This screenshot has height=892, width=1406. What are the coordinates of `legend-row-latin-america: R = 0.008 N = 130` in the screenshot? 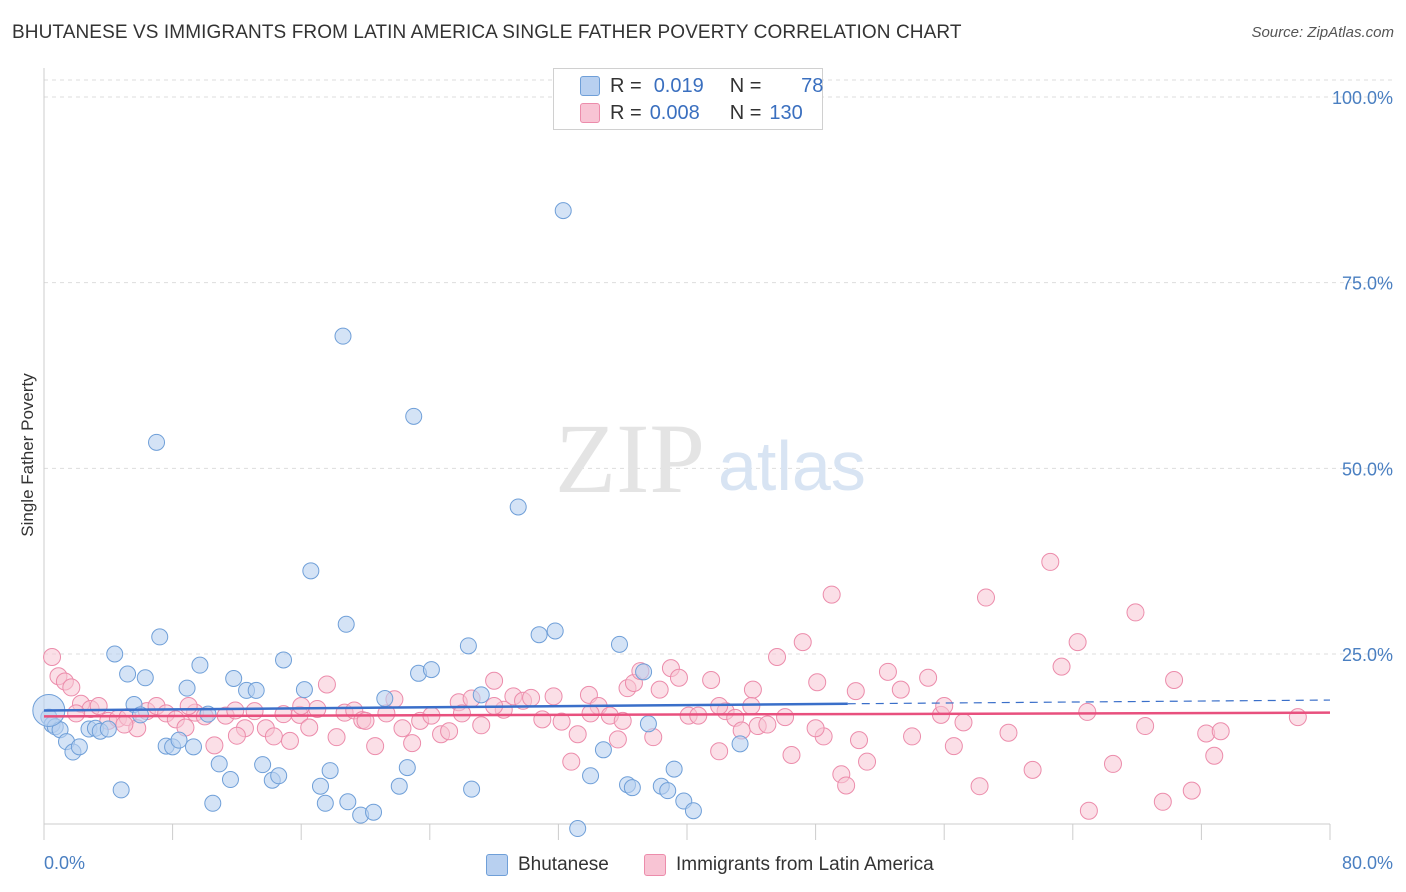 It's located at (694, 113).